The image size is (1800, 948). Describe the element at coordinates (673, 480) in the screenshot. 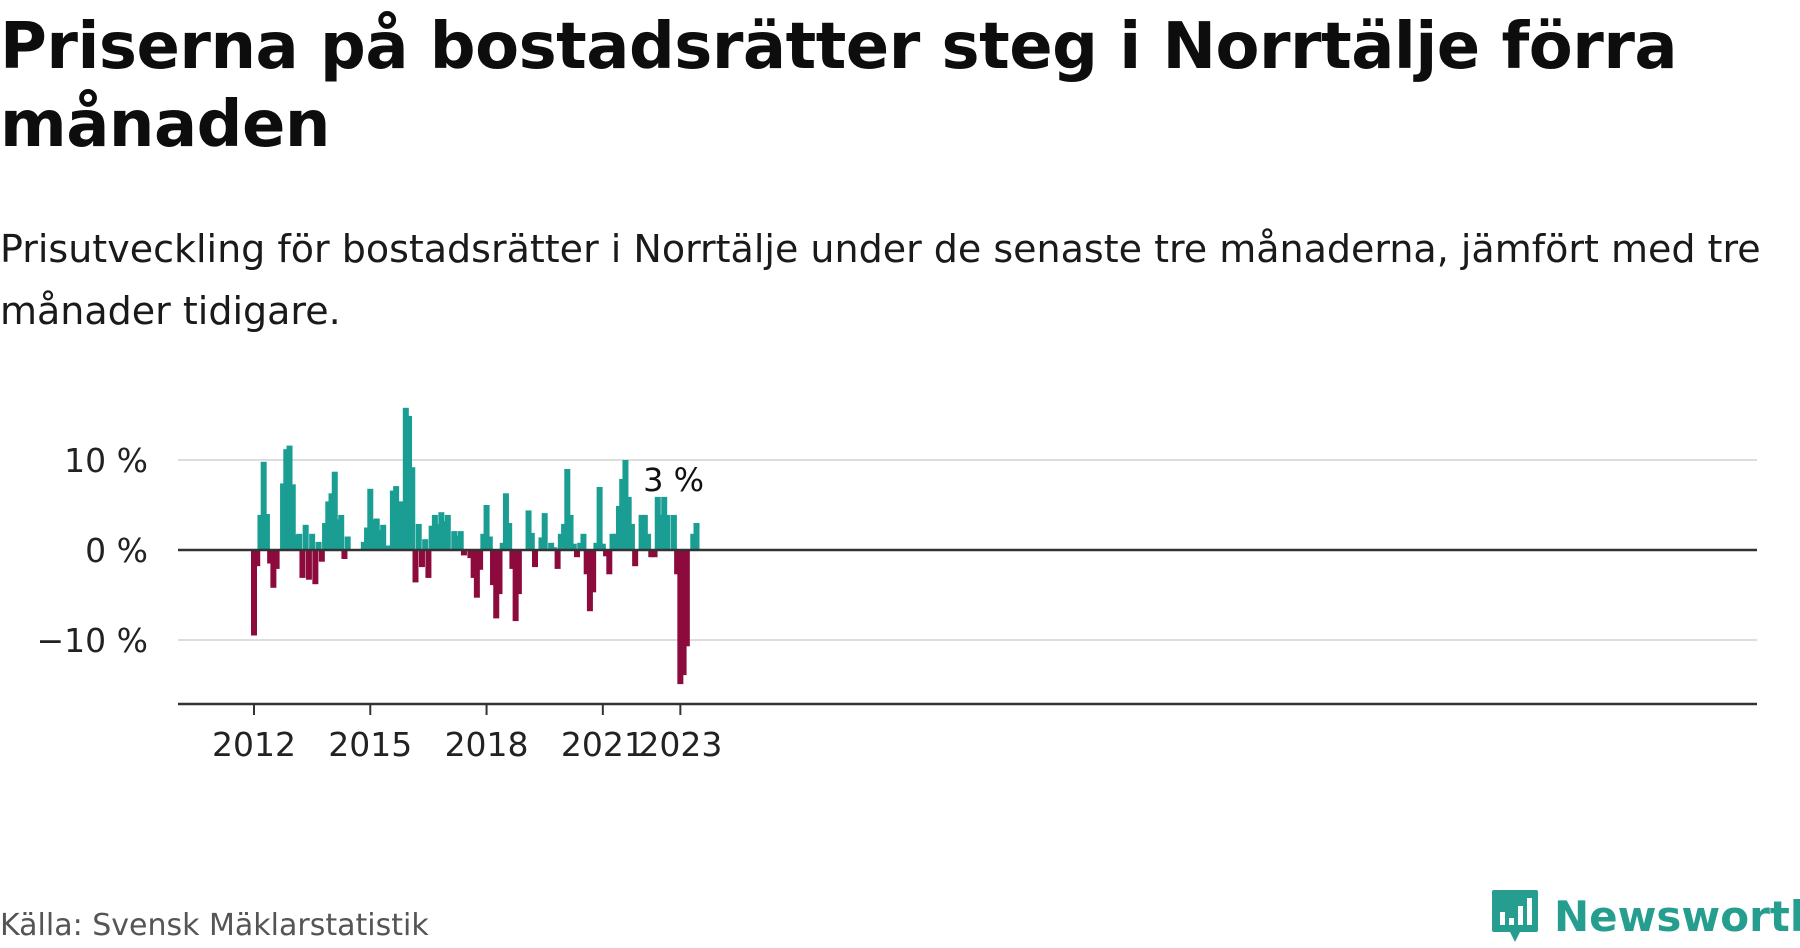

I see `annotations: 3 %` at that location.